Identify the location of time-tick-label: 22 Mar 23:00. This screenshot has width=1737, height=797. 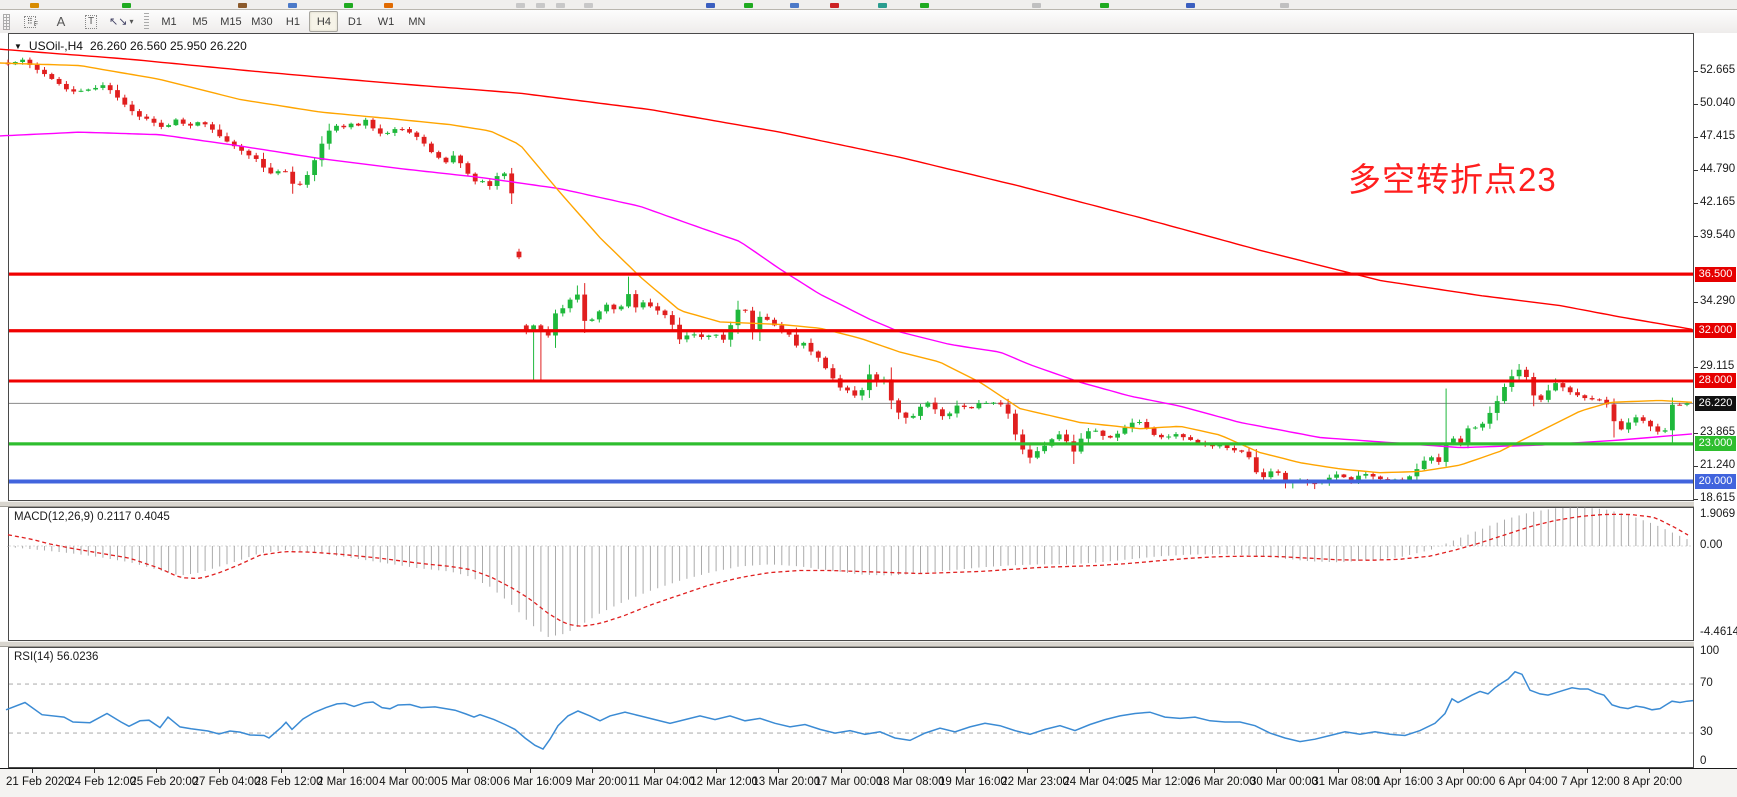
(1035, 782).